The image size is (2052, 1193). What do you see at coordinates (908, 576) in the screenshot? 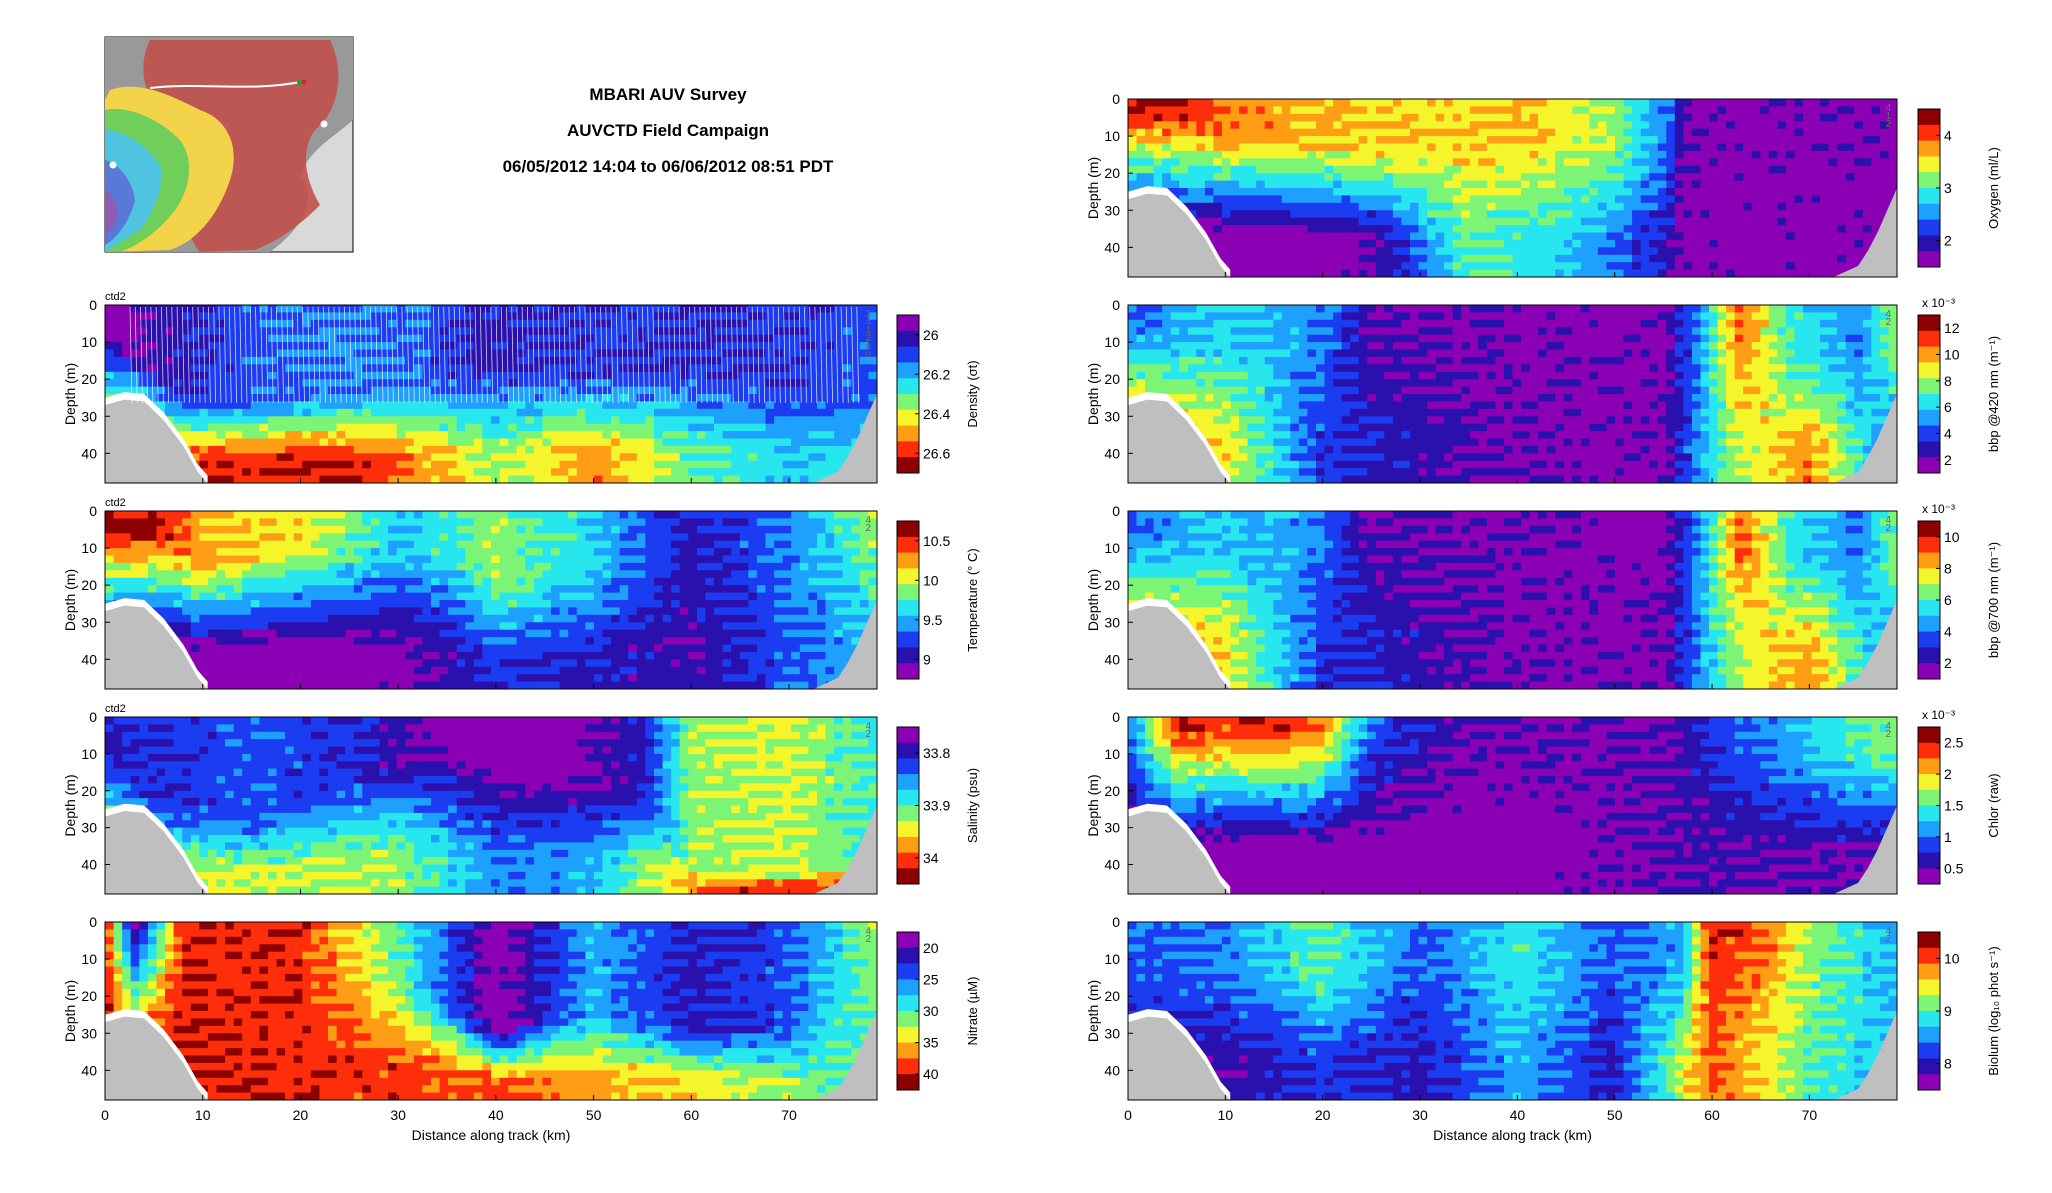
I see `colorbar-swatch` at bounding box center [908, 576].